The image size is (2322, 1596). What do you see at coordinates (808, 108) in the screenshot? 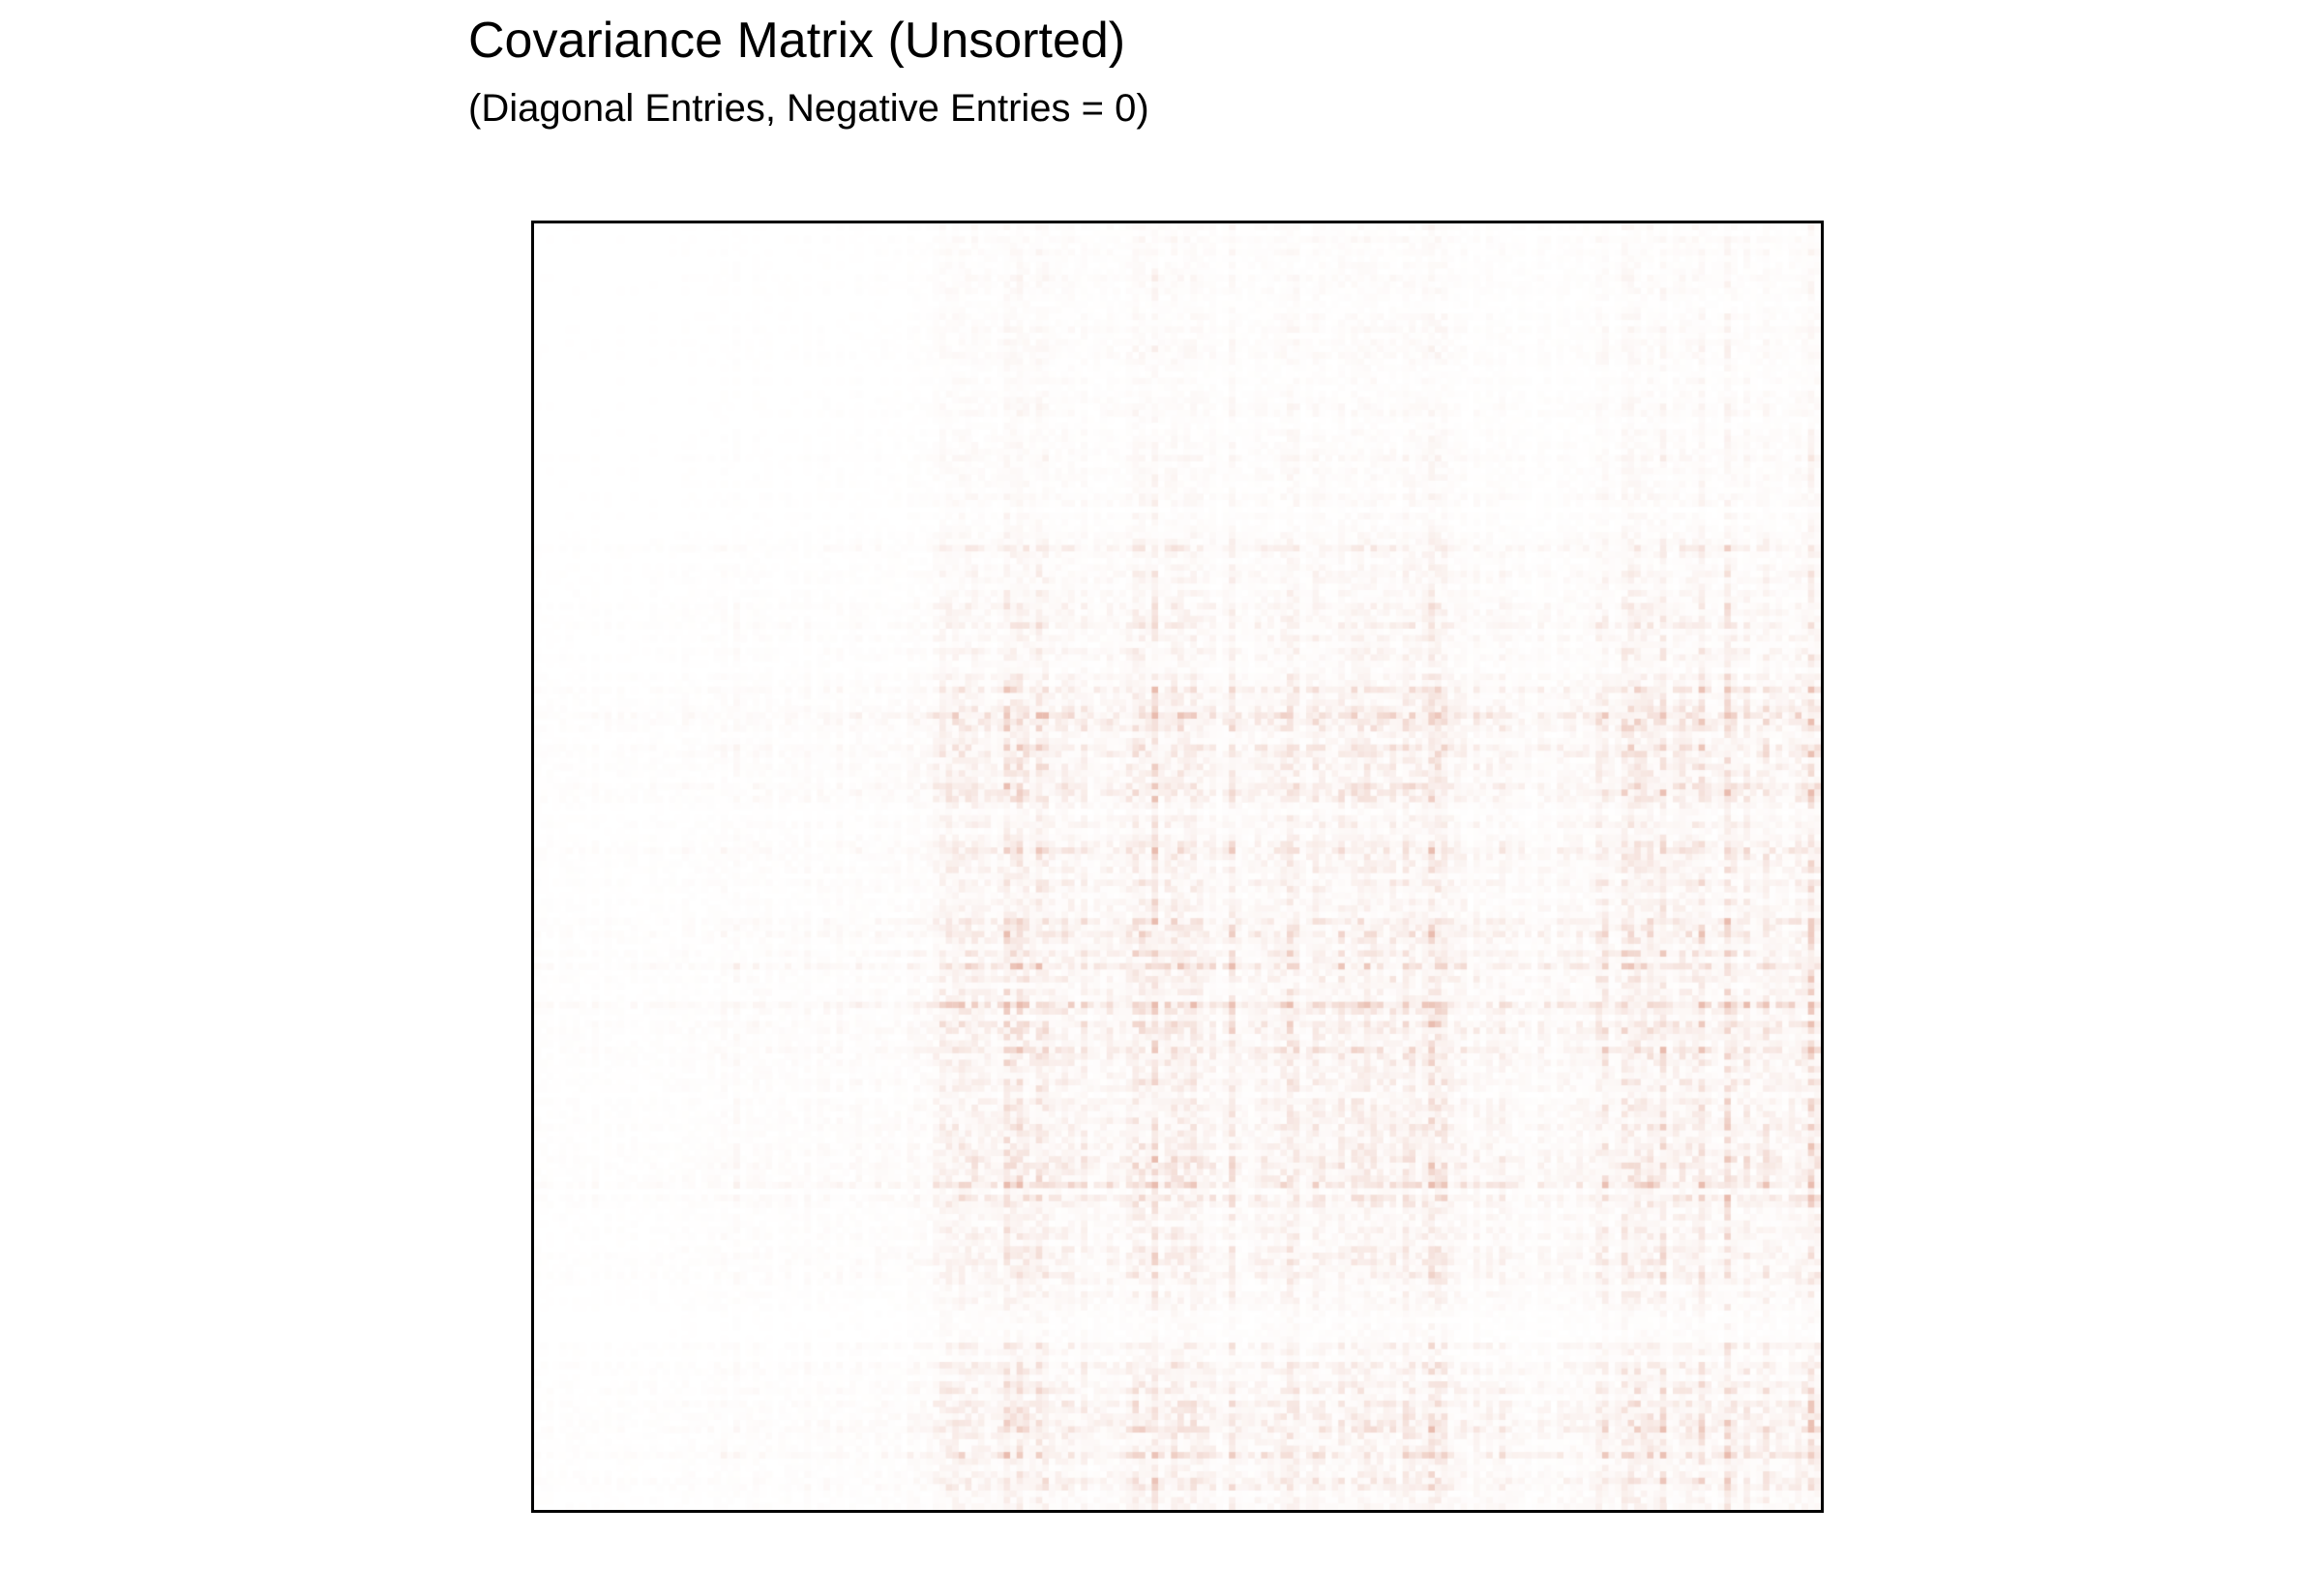
I see `chart-subtitle: (Diagonal Entries, Negative Entries = 0)` at bounding box center [808, 108].